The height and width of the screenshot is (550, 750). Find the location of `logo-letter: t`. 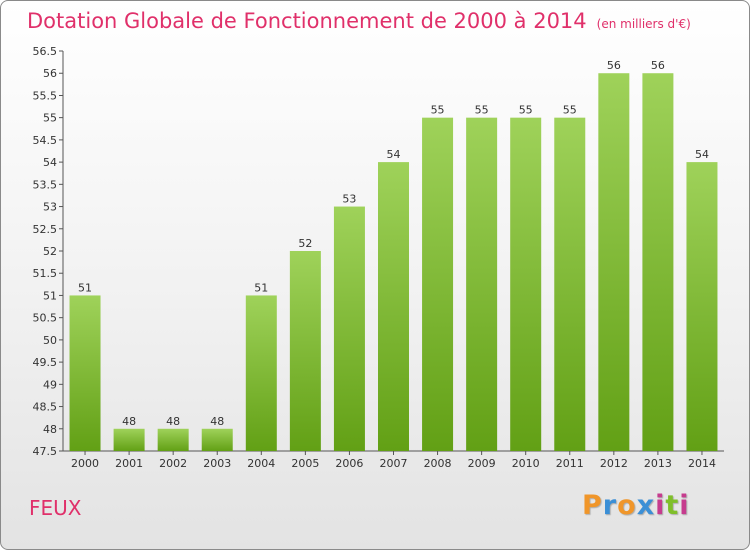

logo-letter: t is located at coordinates (672, 505).